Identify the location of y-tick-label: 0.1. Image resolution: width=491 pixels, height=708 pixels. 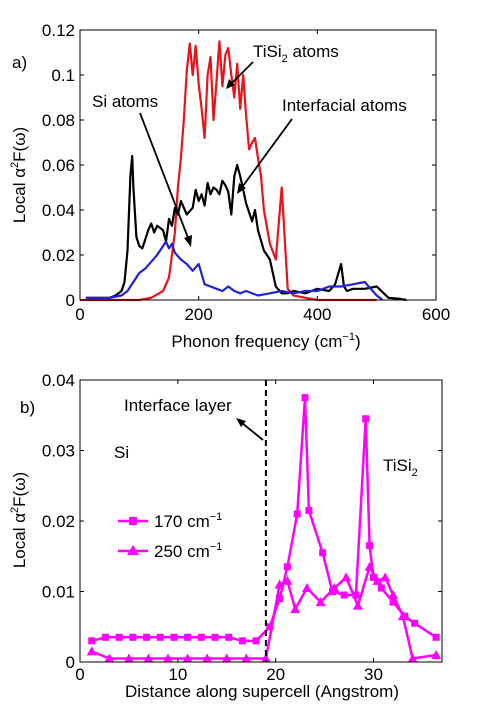
(63, 75).